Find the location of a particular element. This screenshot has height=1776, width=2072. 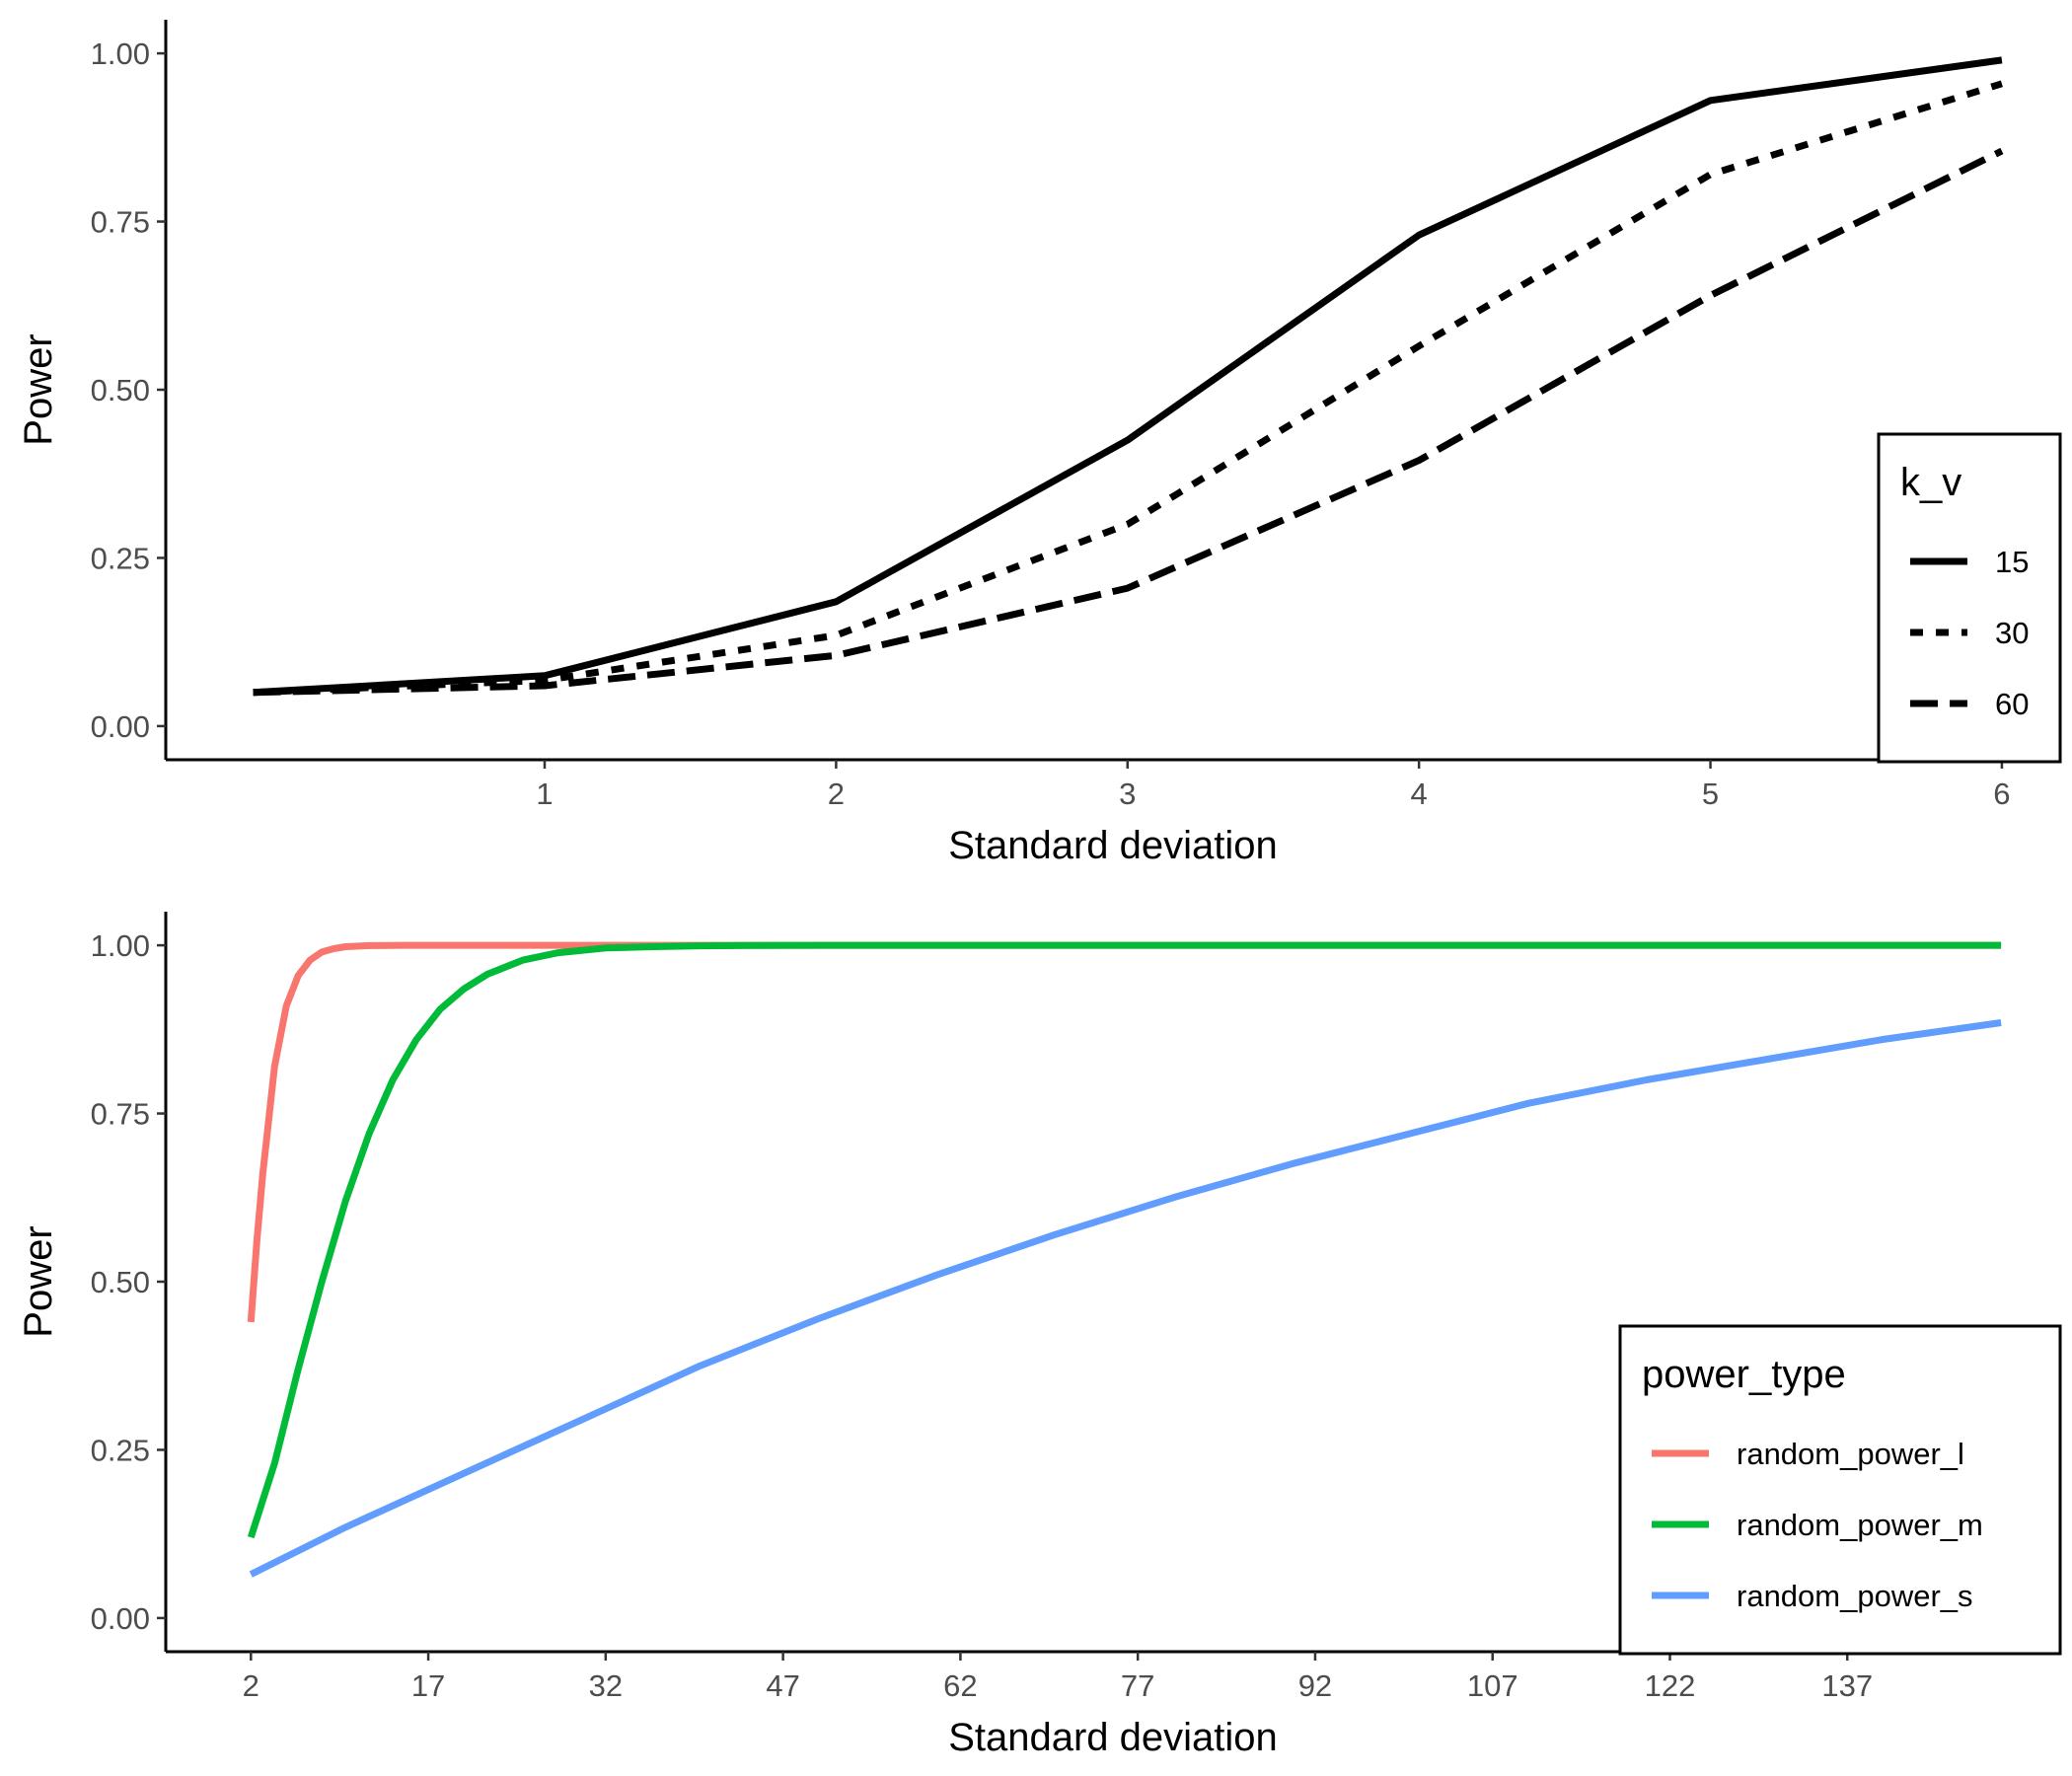

x-tick-label: 62 is located at coordinates (960, 1685).